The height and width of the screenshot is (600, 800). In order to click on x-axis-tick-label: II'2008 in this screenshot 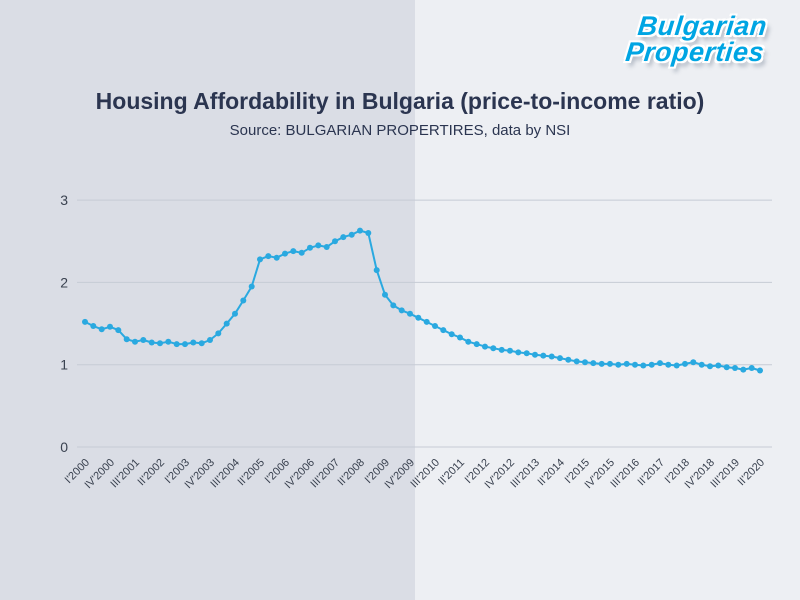, I will do `click(352, 473)`.